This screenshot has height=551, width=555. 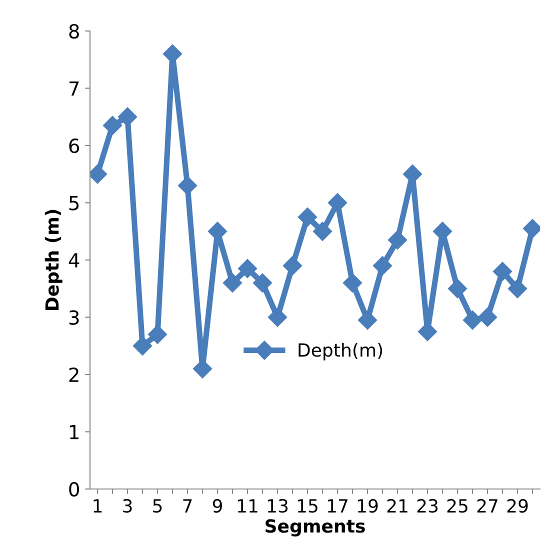 What do you see at coordinates (457, 506) in the screenshot?
I see `x-tick-label: 25` at bounding box center [457, 506].